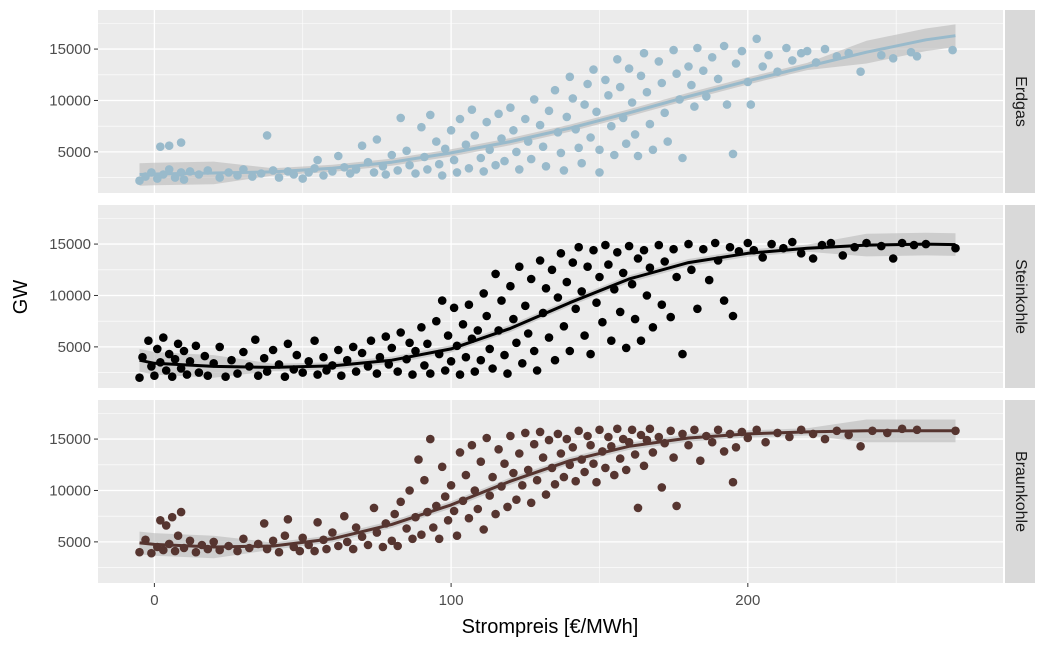  I want to click on y-axis-title: GW, so click(21, 297).